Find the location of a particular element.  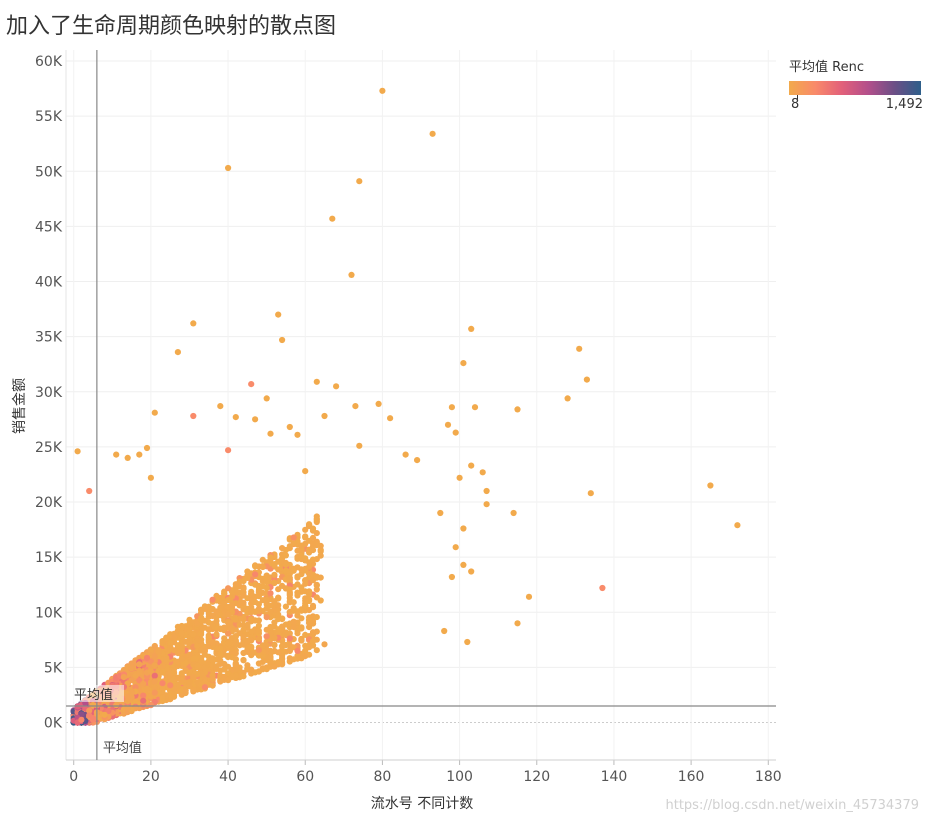

x-average-label: 平均值 is located at coordinates (122, 748).